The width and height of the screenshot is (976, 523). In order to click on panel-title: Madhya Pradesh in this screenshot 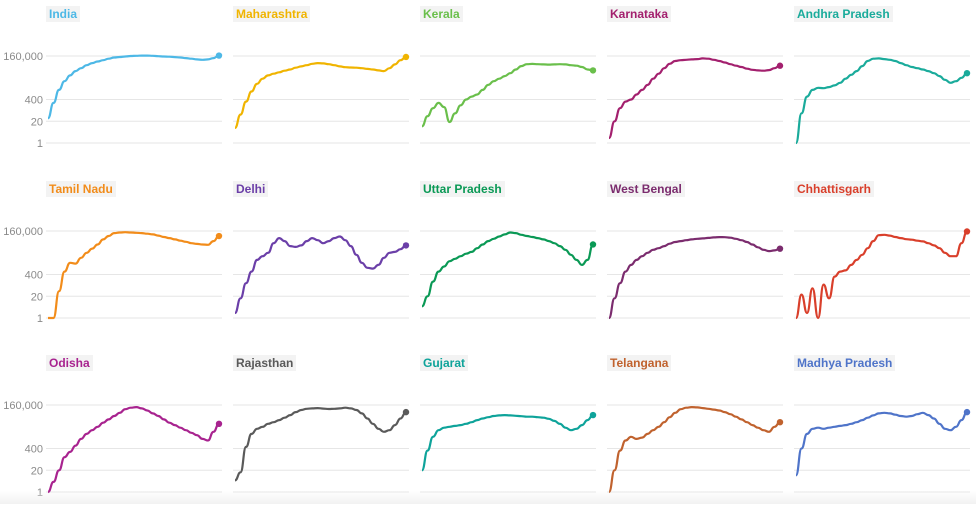, I will do `click(845, 363)`.